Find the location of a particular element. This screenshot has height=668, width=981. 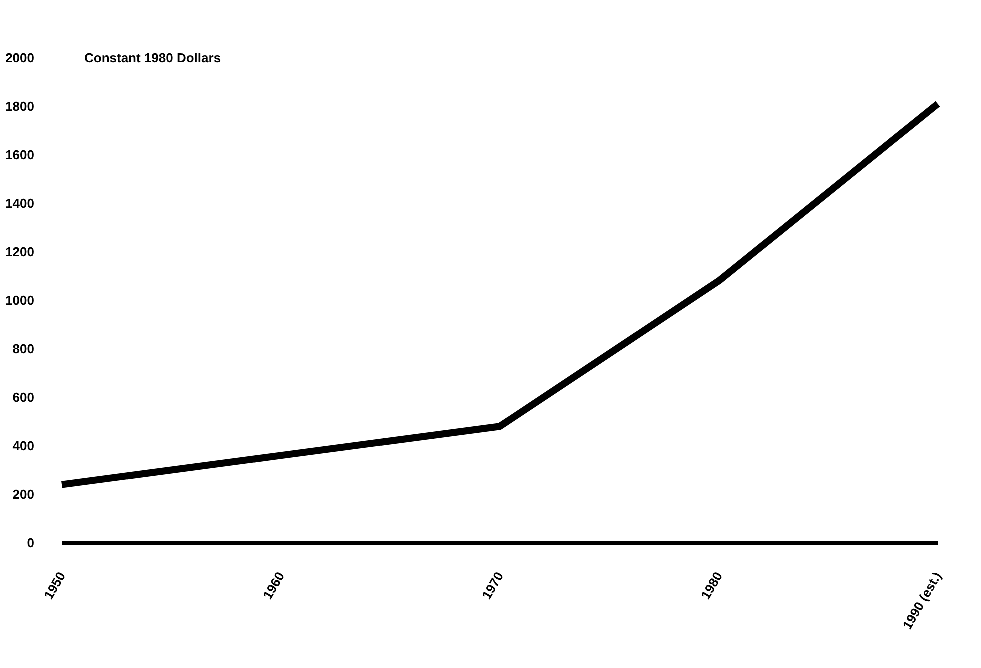

y-tick-label: 2000 is located at coordinates (20, 58).